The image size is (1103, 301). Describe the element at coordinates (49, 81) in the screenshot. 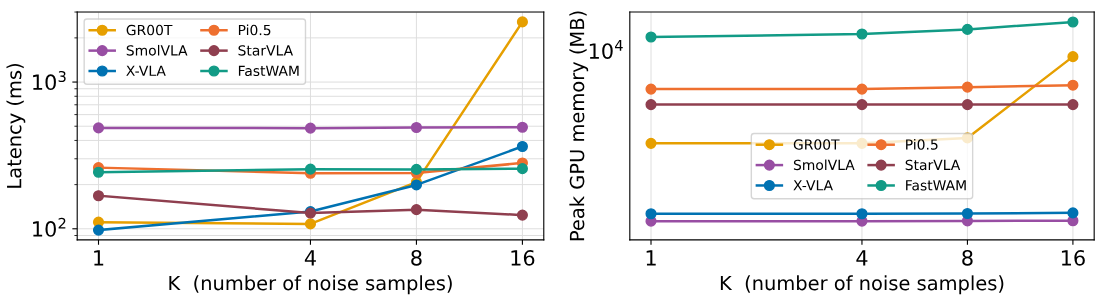

I see `y-tick-label: 10$^{3}$` at that location.